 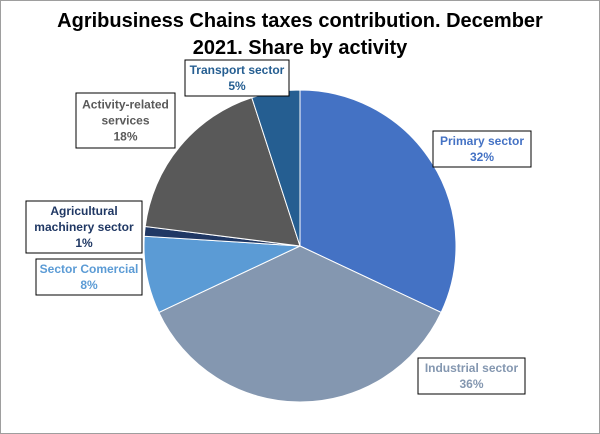 I want to click on chart-title-line-2: 2021. Share by activity, so click(x=300, y=48).